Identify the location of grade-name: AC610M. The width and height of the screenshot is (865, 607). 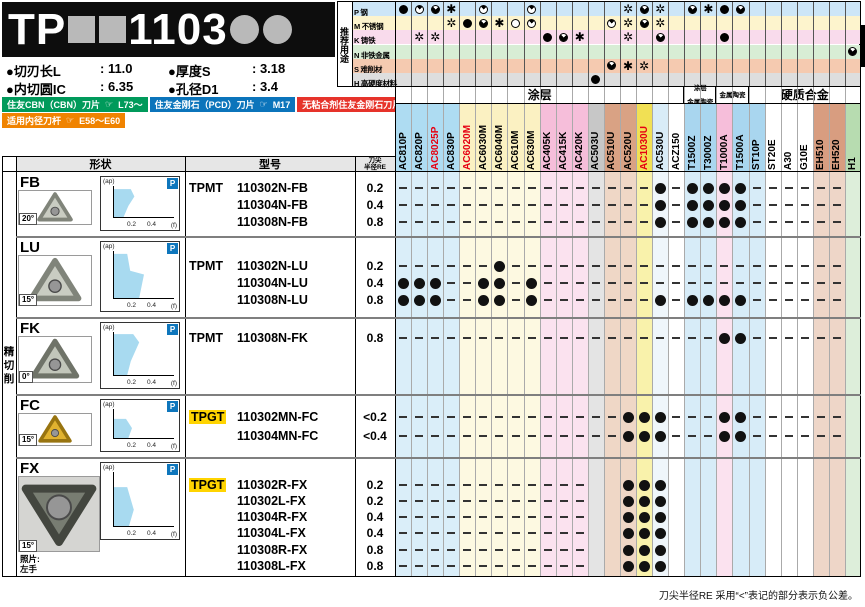
(516, 150).